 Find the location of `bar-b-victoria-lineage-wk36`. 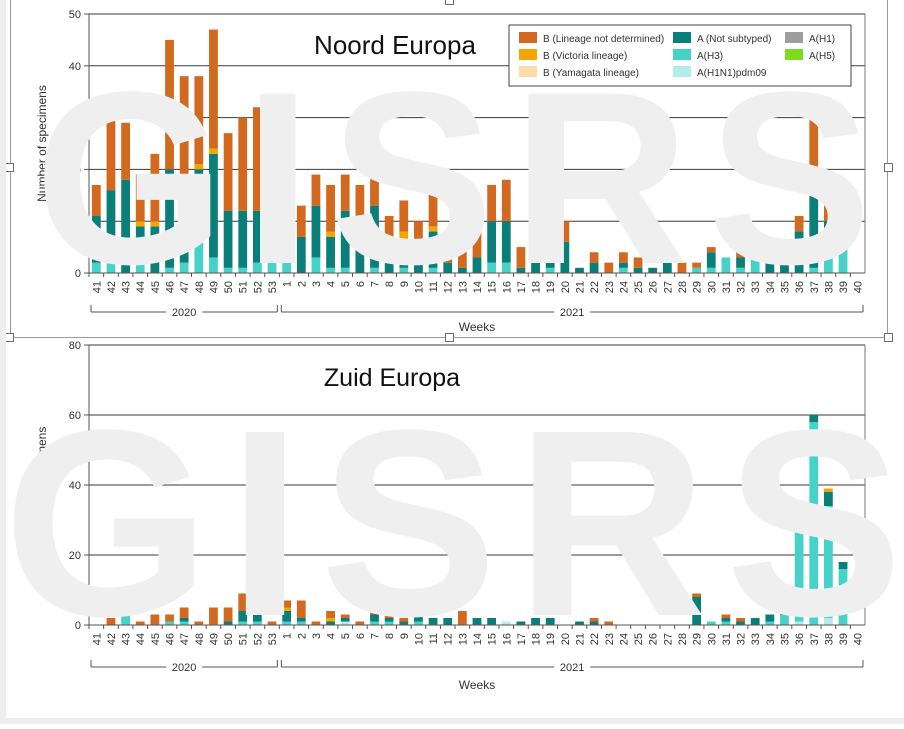

bar-b-victoria-lineage-wk36 is located at coordinates (799, 518).